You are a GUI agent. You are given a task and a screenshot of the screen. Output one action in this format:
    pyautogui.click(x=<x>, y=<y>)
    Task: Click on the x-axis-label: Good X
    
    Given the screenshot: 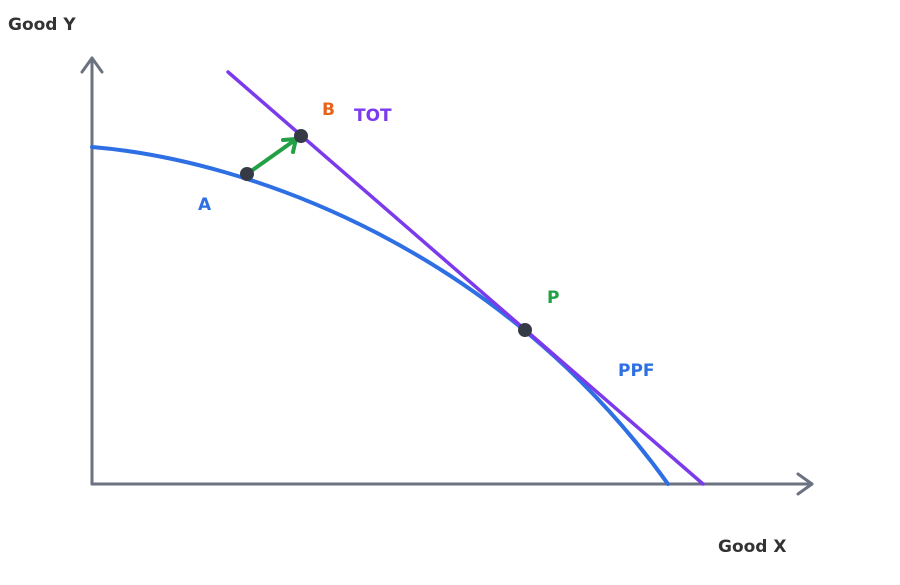 What is the action you would take?
    pyautogui.click(x=752, y=547)
    